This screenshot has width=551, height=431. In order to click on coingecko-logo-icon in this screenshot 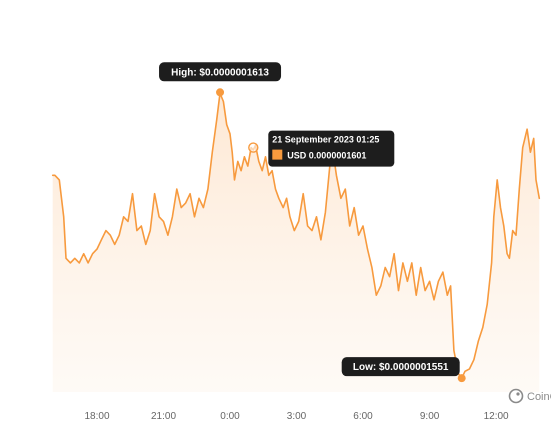, I will do `click(516, 396)`.